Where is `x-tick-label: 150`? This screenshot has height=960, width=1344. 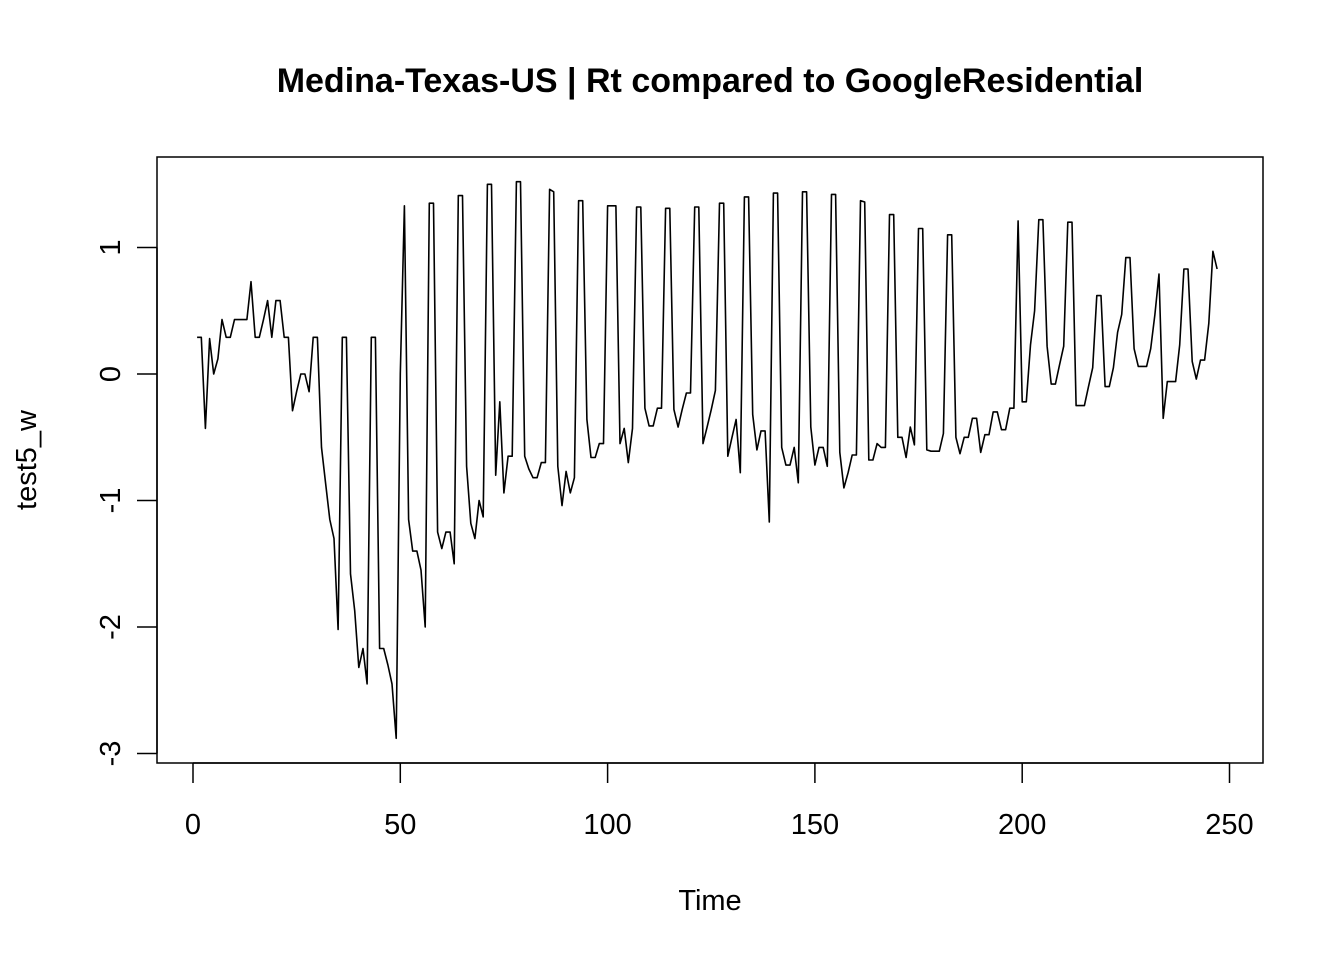
x-tick-label: 150 is located at coordinates (815, 825).